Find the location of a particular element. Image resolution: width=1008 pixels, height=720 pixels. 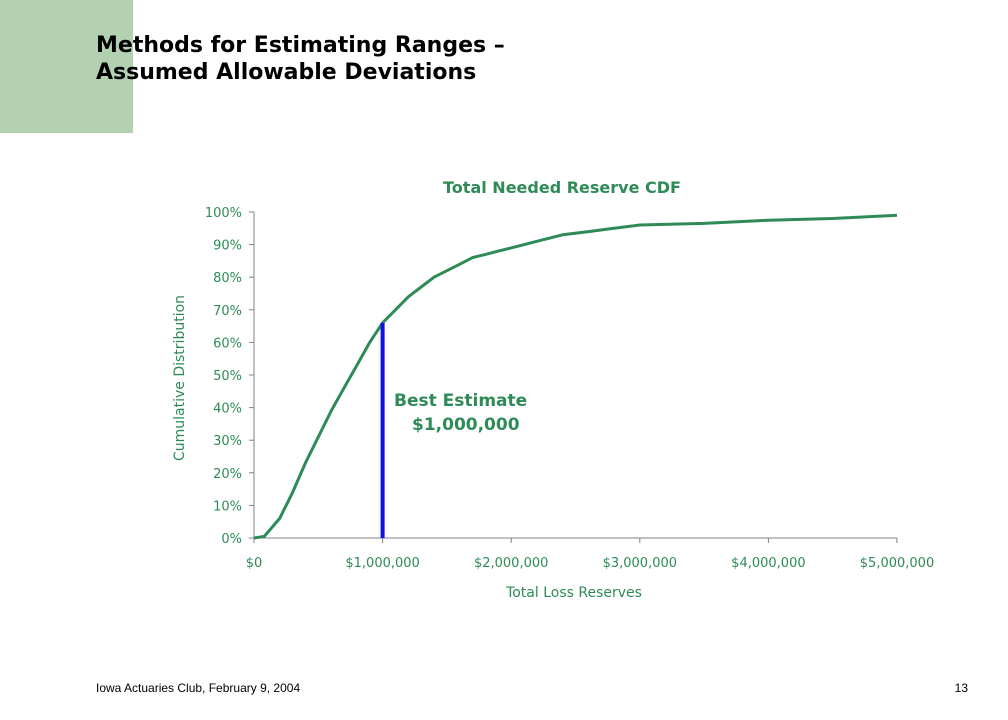

x-tick-label: $4,000,000 is located at coordinates (768, 563).